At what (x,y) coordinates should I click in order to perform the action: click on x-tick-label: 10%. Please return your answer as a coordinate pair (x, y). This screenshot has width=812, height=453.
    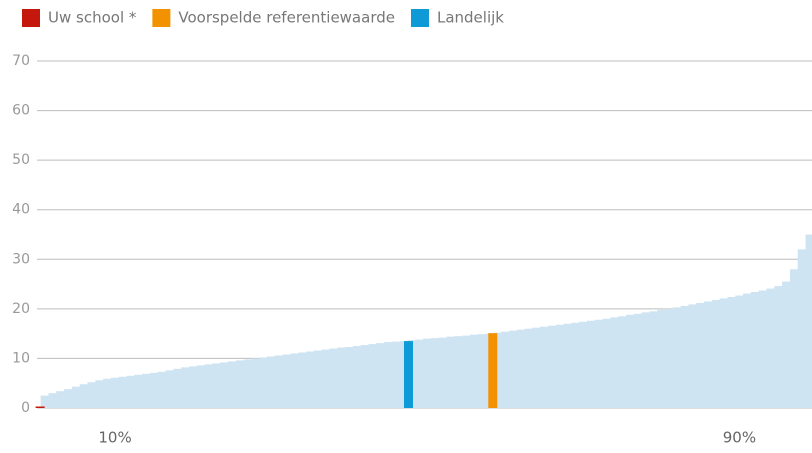
    Looking at the image, I should click on (114, 438).